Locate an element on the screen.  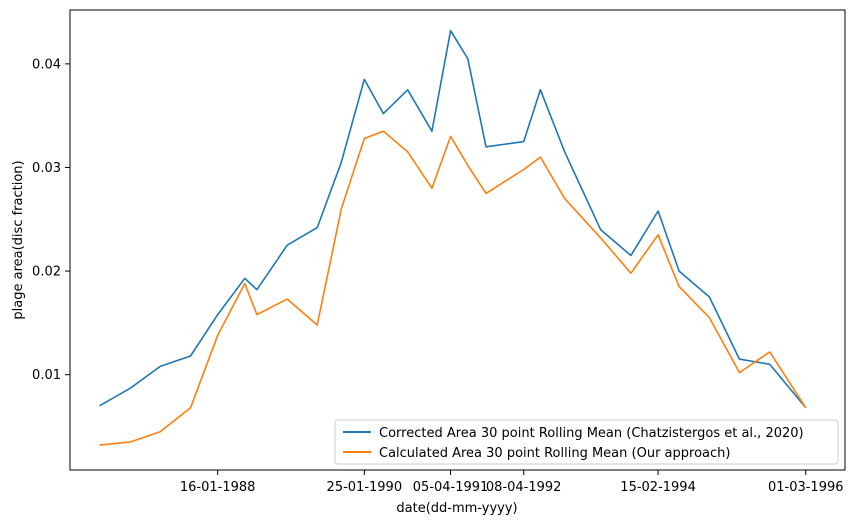
y-axis: 0.01 0.02 0.03 0.04 is located at coordinates (51, 220).